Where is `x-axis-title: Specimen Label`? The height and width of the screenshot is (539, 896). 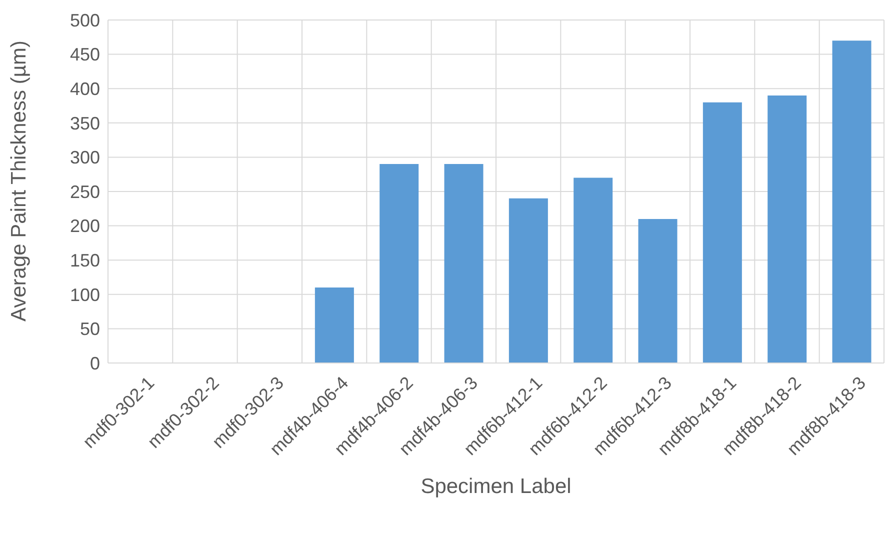
x-axis-title: Specimen Label is located at coordinates (496, 486).